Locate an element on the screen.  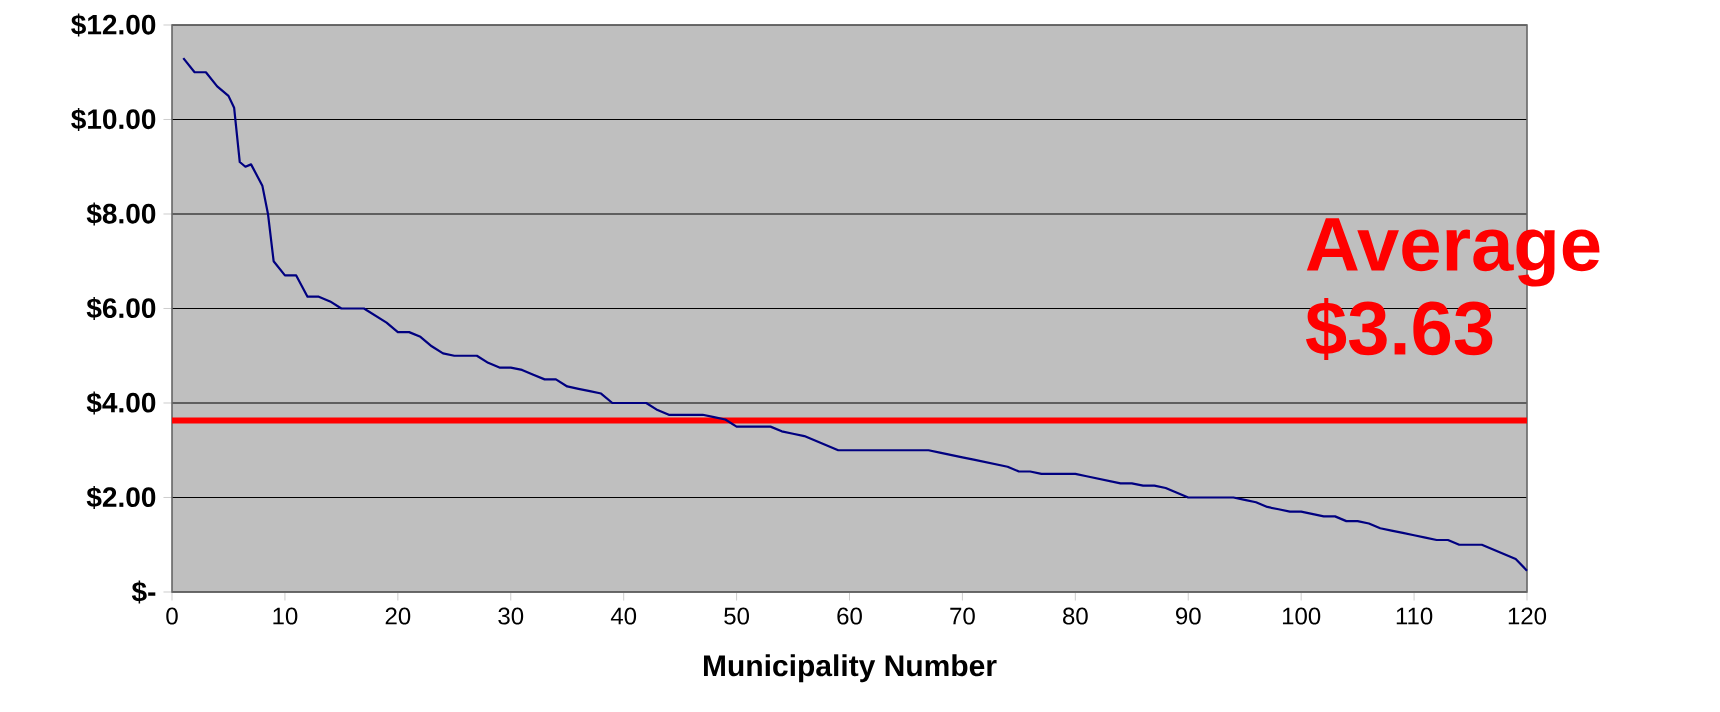
x-tick-label: 20 is located at coordinates (398, 616).